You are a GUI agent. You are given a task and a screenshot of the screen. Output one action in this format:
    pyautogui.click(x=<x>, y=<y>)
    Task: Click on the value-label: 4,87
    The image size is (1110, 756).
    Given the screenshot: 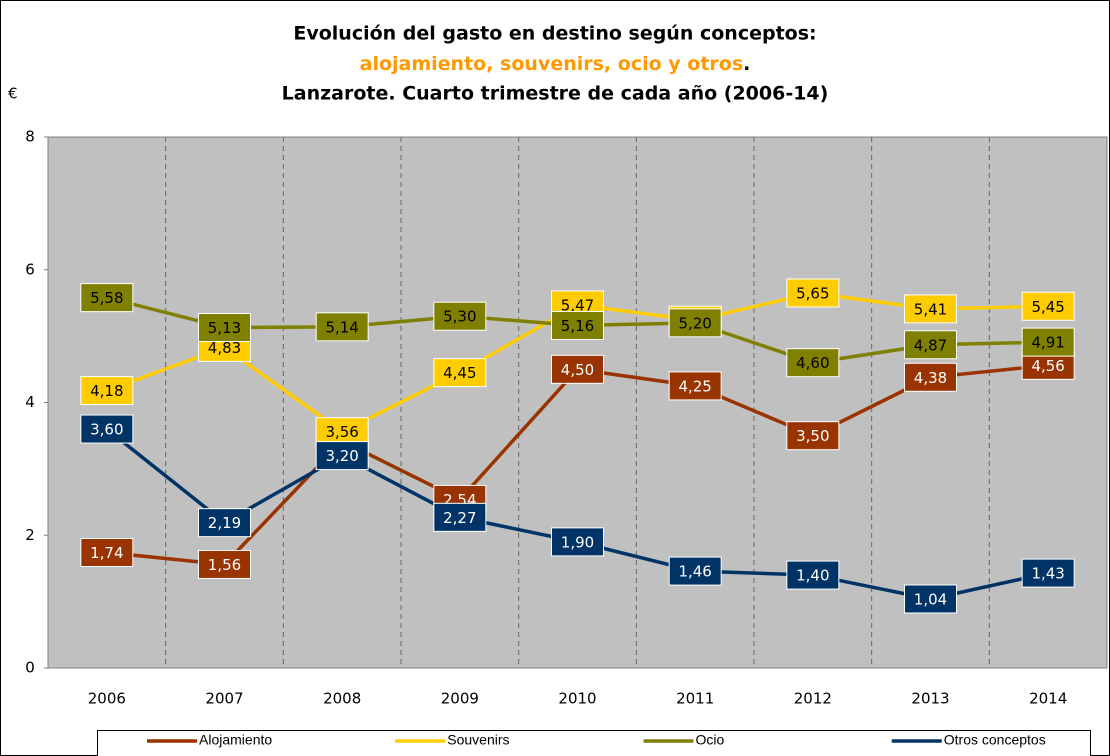 What is the action you would take?
    pyautogui.click(x=930, y=345)
    